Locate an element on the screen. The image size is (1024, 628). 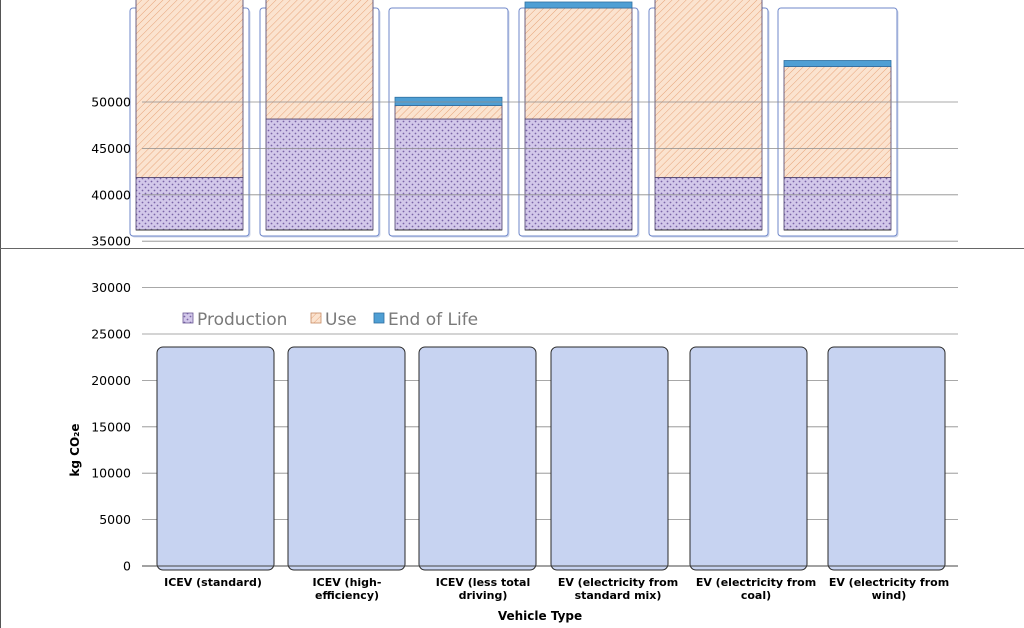
y-tick-label-20000: 20000 is located at coordinates (111, 380).